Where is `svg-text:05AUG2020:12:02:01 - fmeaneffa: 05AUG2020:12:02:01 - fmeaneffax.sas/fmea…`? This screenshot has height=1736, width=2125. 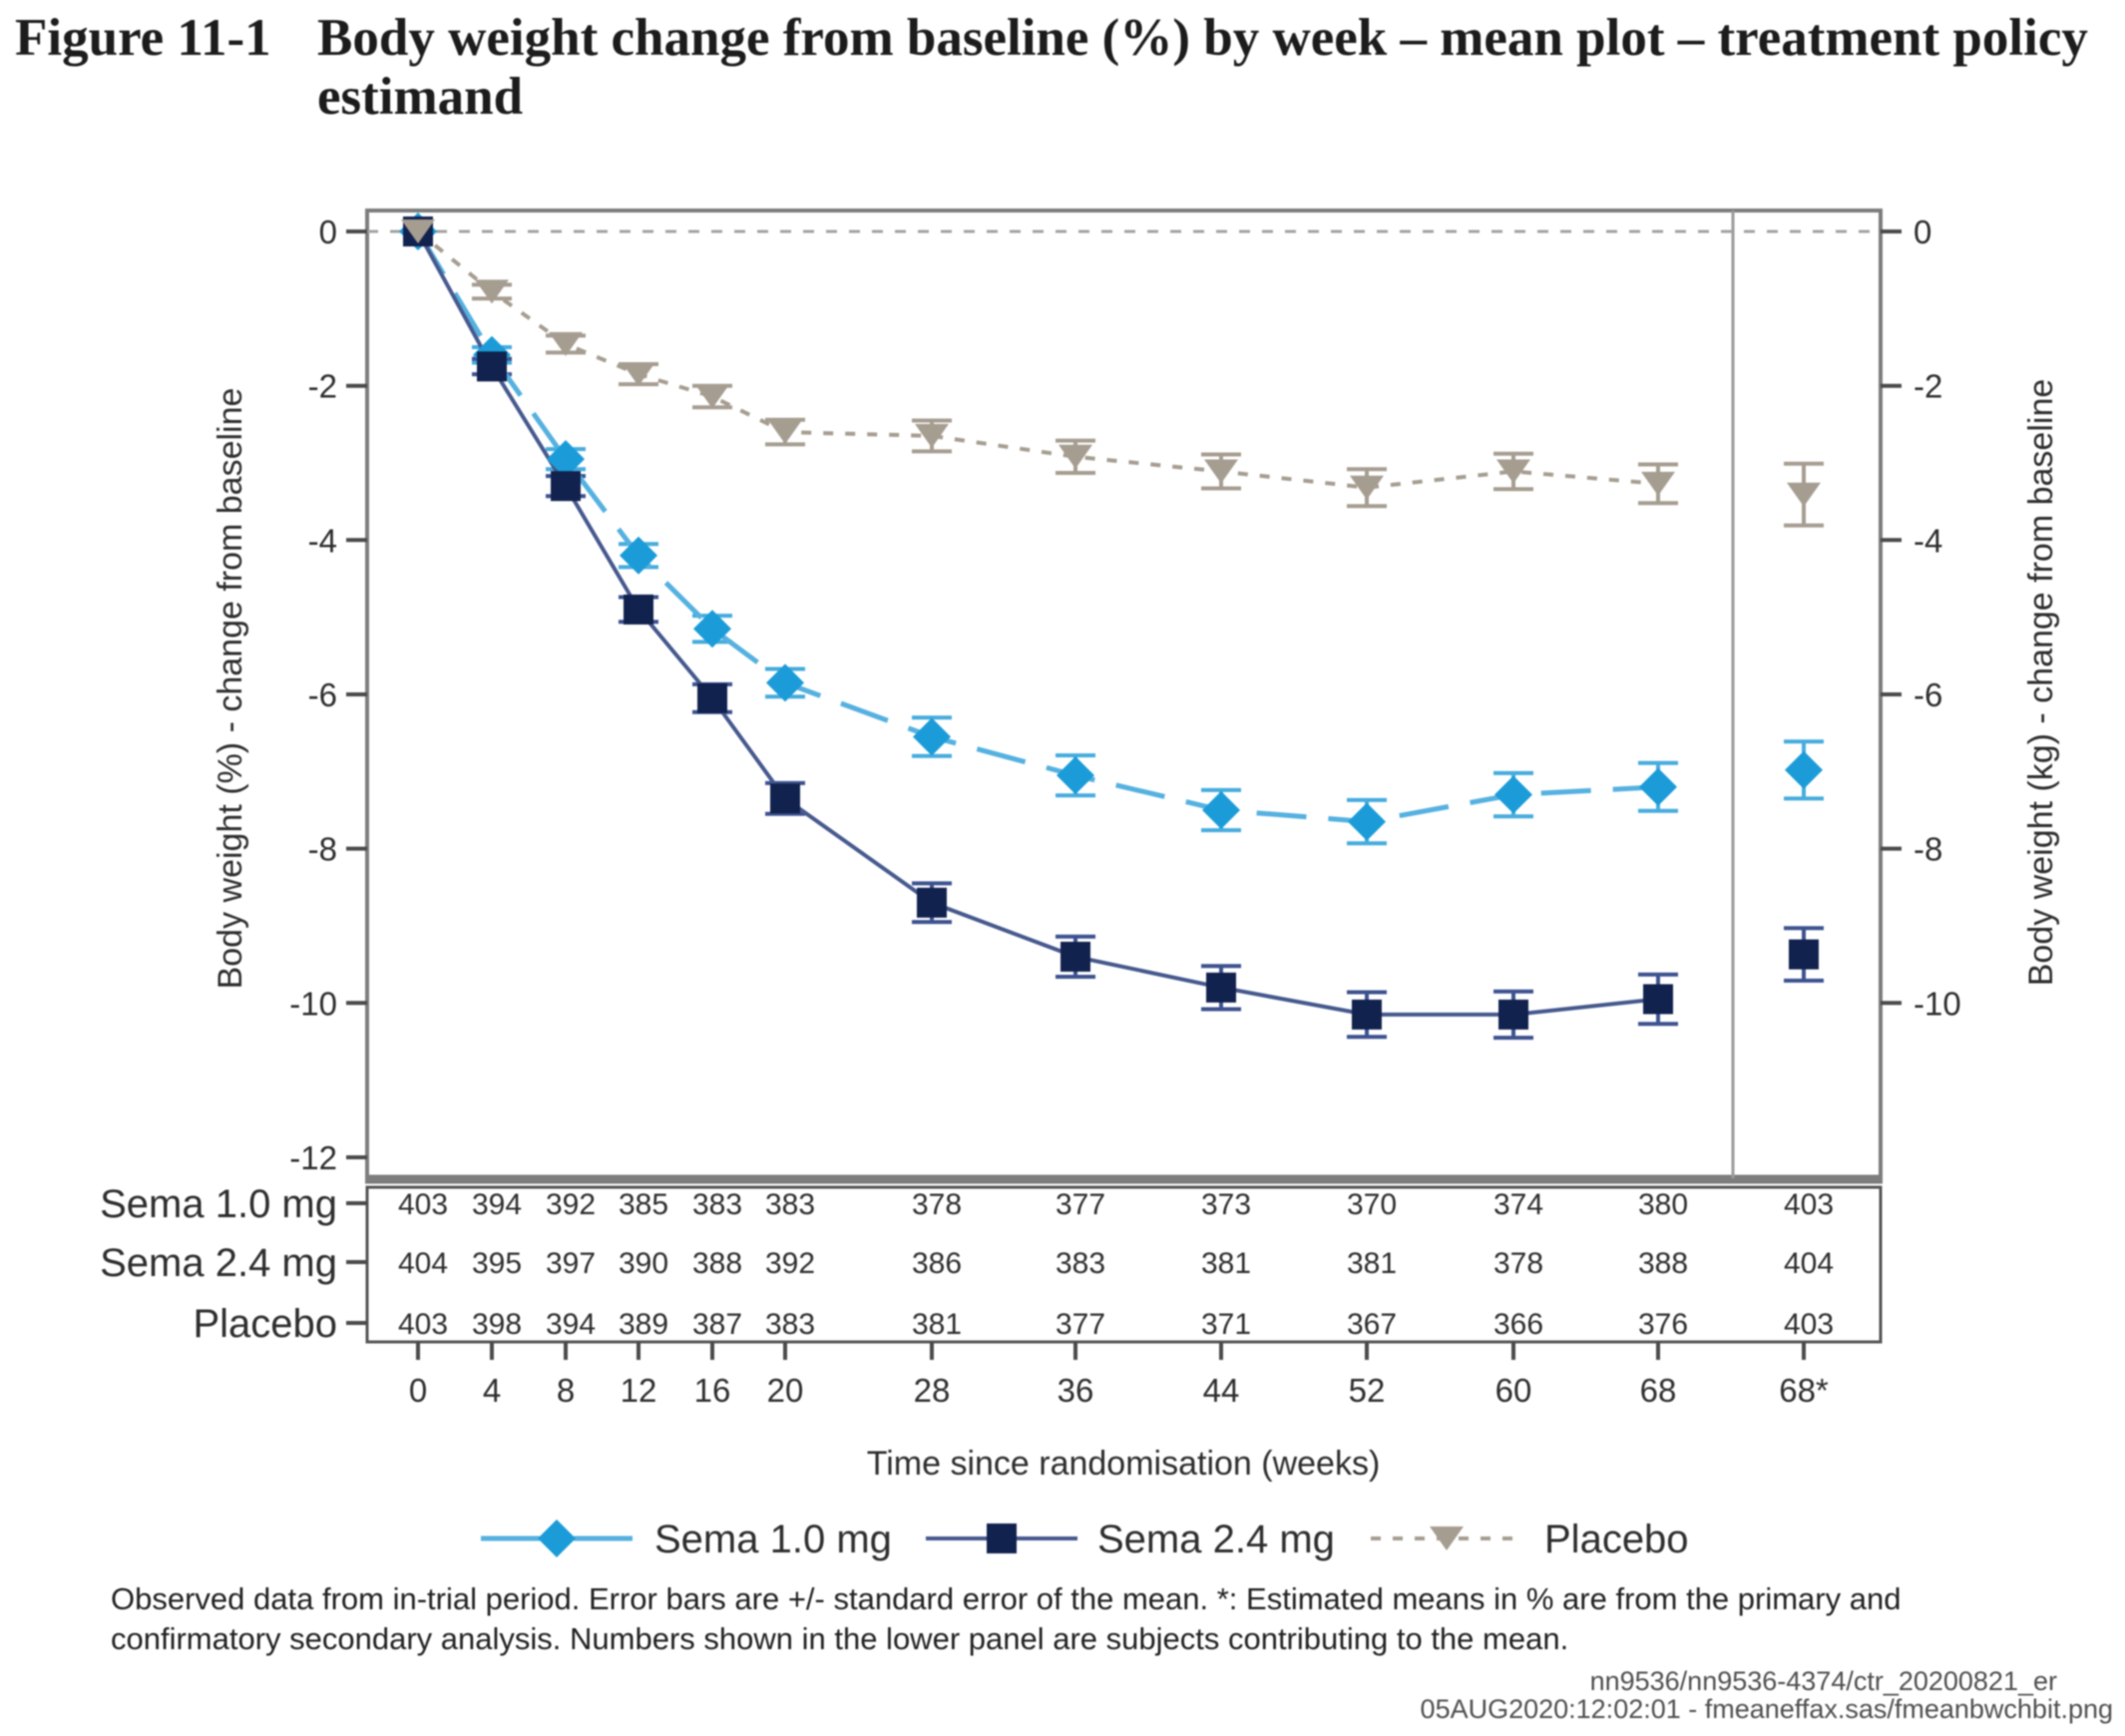
svg-text:05AUG2020:12:02:01 - fmeaneffa: 05AUG2020:12:02:01 - fmeaneffax.sas/fmea… is located at coordinates (1767, 1709).